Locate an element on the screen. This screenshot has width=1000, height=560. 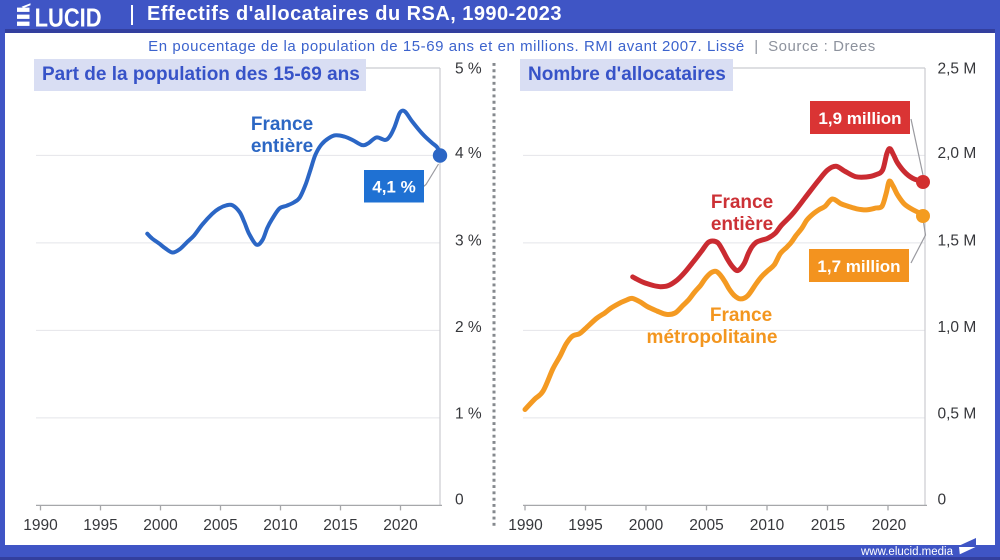
svg-text: 4,1 % is located at coordinates (393, 187).